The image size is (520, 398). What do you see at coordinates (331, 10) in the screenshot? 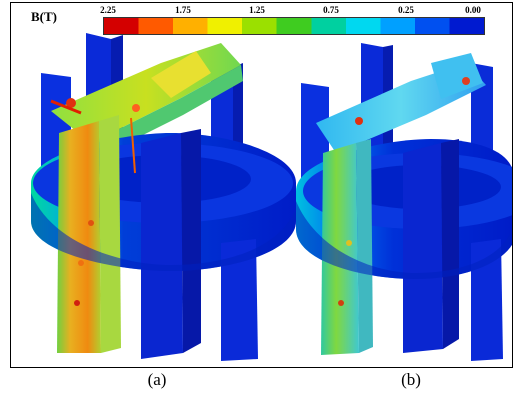
I see `legend-tick: 0.75` at bounding box center [331, 10].